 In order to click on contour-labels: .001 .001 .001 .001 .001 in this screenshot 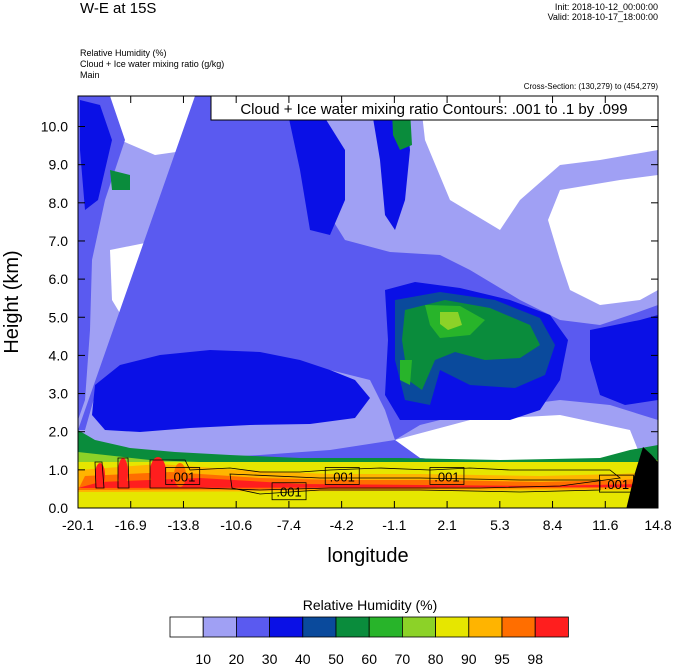, I will do `click(399, 484)`.